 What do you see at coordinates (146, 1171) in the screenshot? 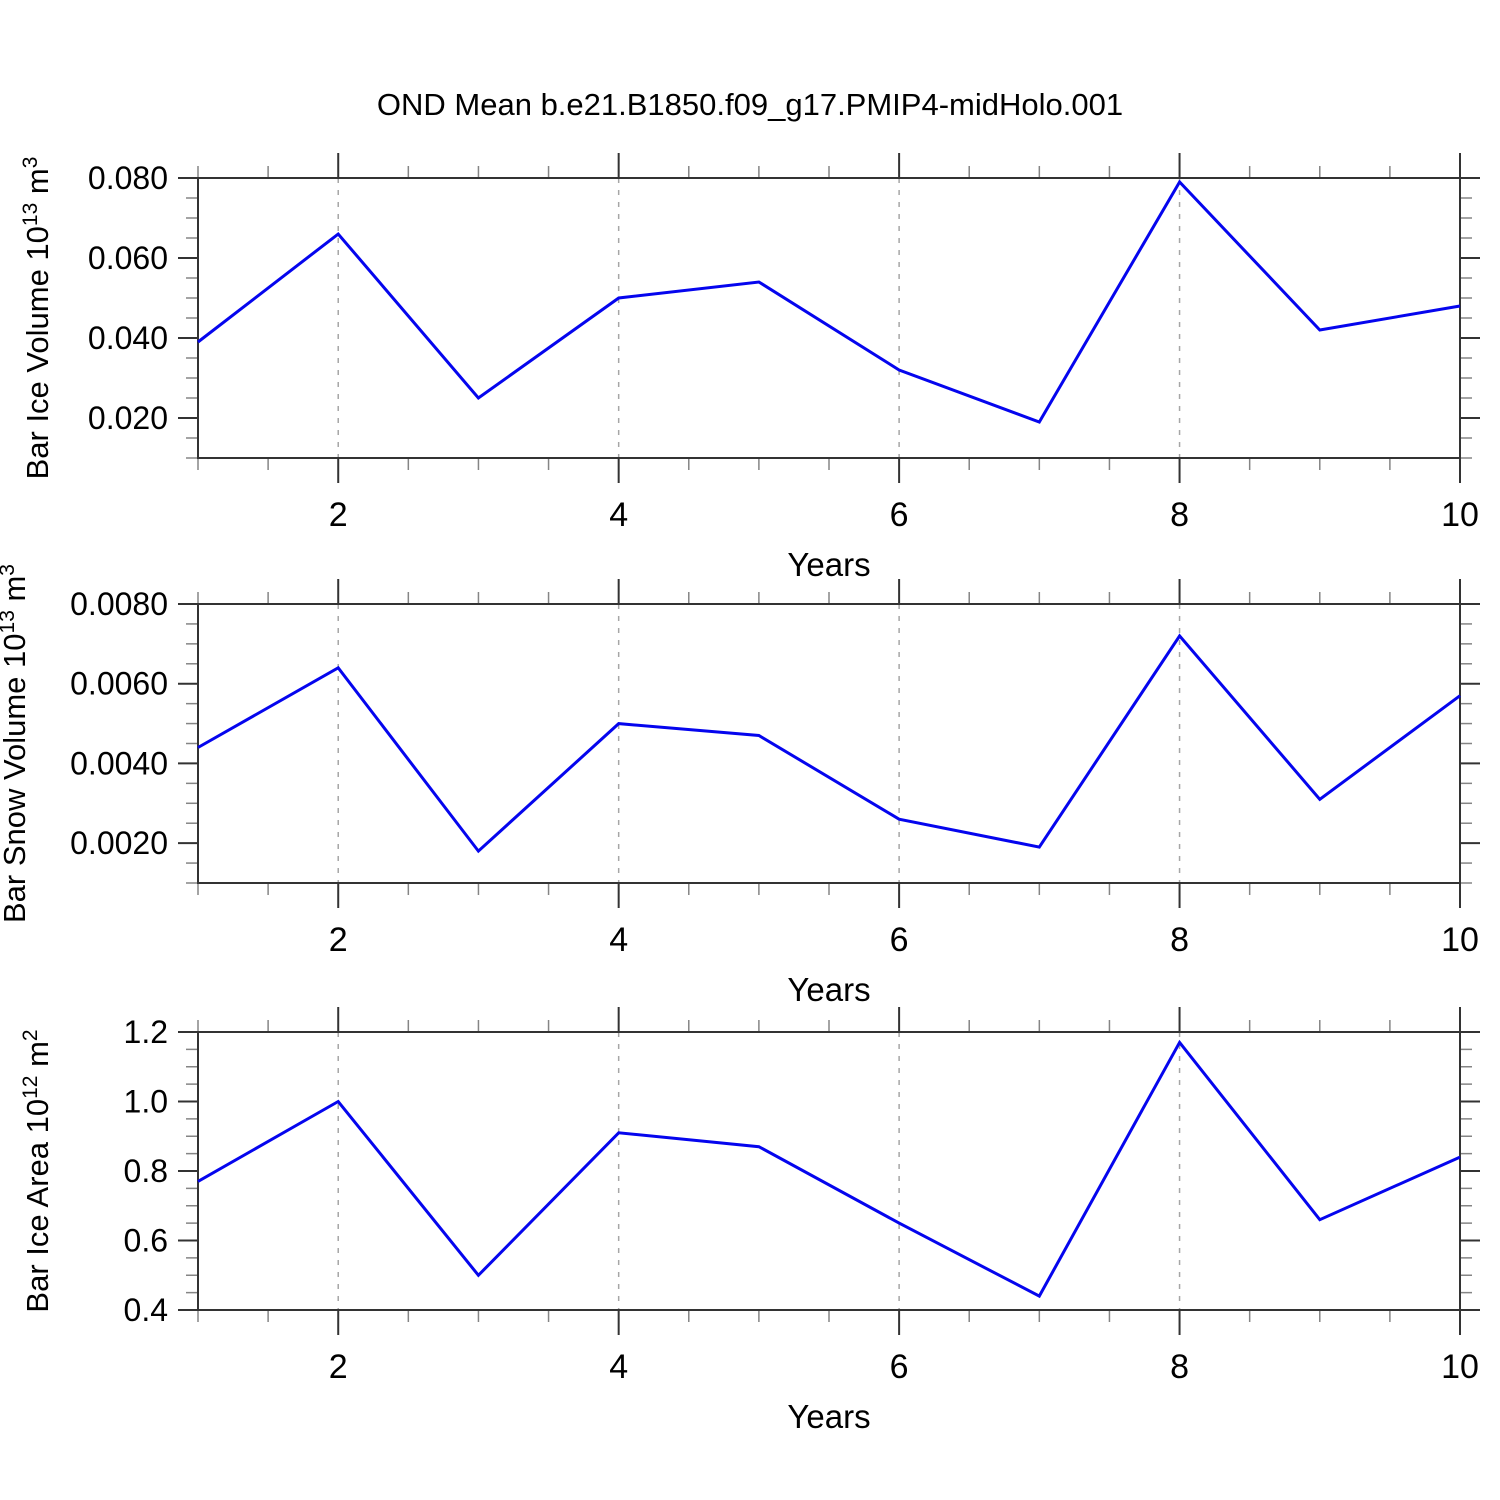
I see `y-tick-label: 0.8` at bounding box center [146, 1171].